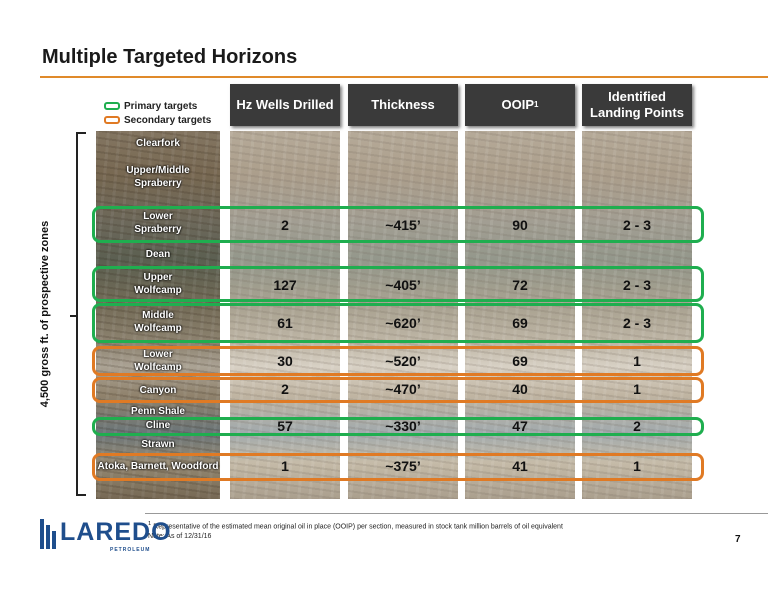  Describe the element at coordinates (536, 104) in the screenshot. I see `header-ooip-sup: 1` at that location.